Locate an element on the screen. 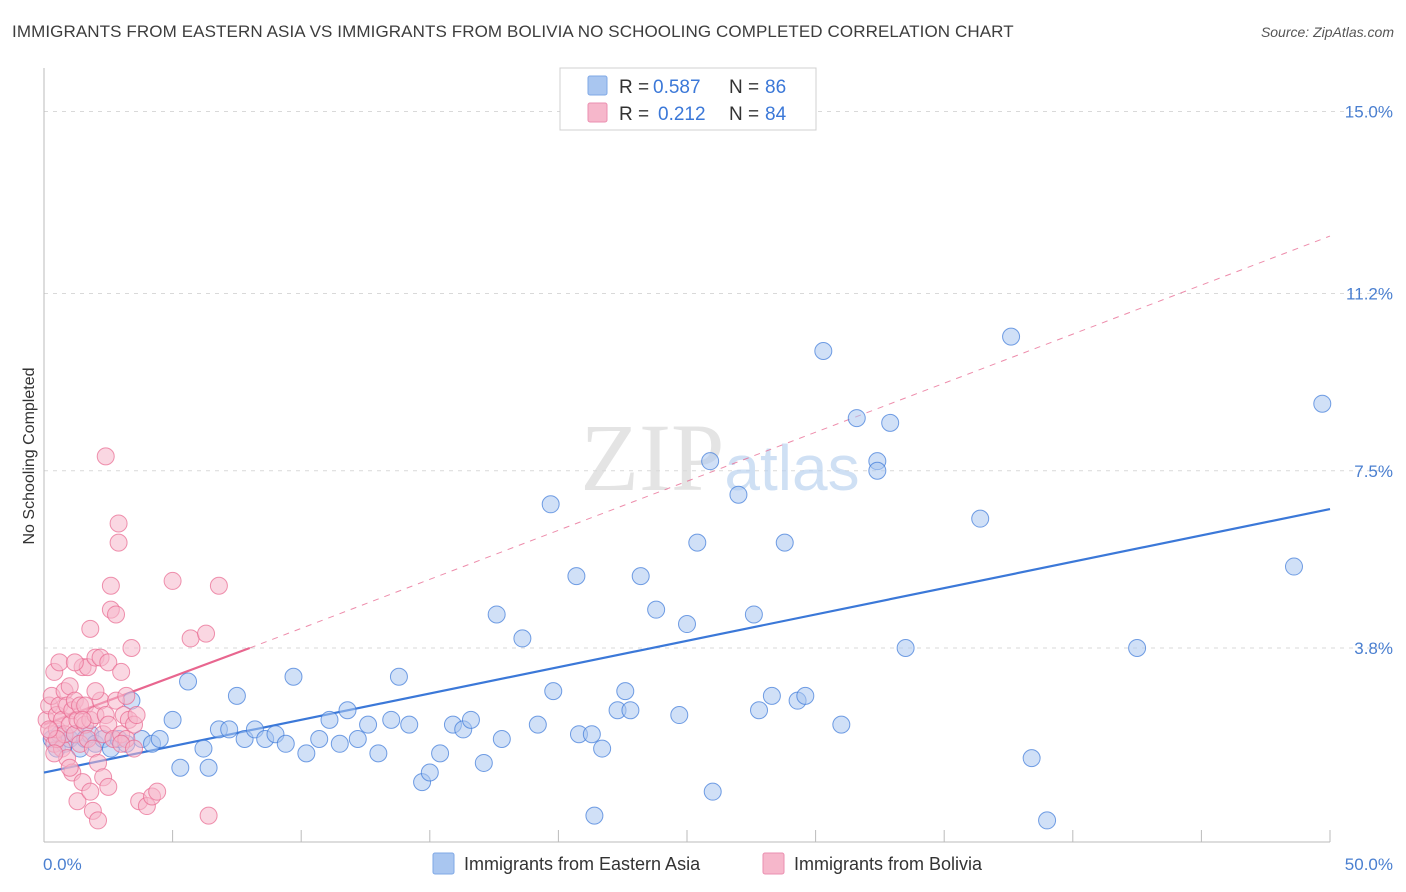 This screenshot has height=892, width=1406. watermark: ZIPatlas is located at coordinates (719, 457).